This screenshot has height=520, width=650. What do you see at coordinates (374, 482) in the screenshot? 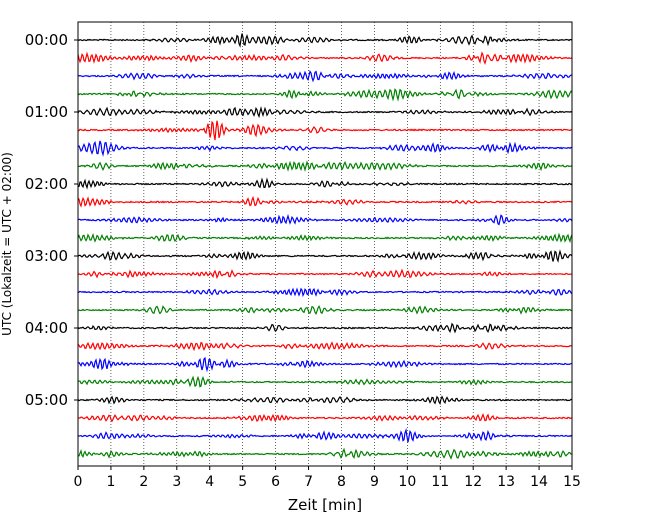
I see `x-tick-label-9: 9` at bounding box center [374, 482].